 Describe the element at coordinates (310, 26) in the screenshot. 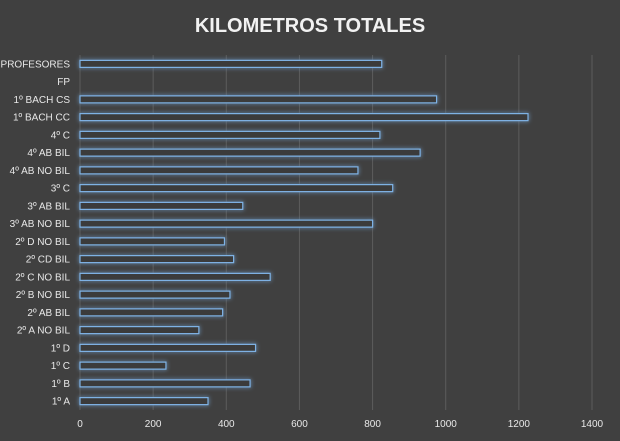

I see `chart-title: KILOMETROS TOTALES` at that location.